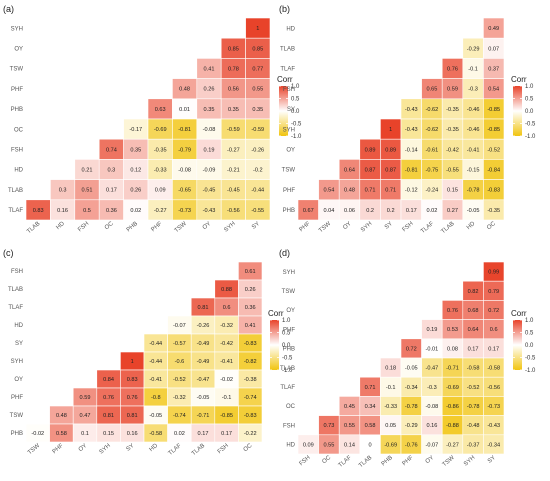  I want to click on cell-value-label: -0.01, so click(432, 349).